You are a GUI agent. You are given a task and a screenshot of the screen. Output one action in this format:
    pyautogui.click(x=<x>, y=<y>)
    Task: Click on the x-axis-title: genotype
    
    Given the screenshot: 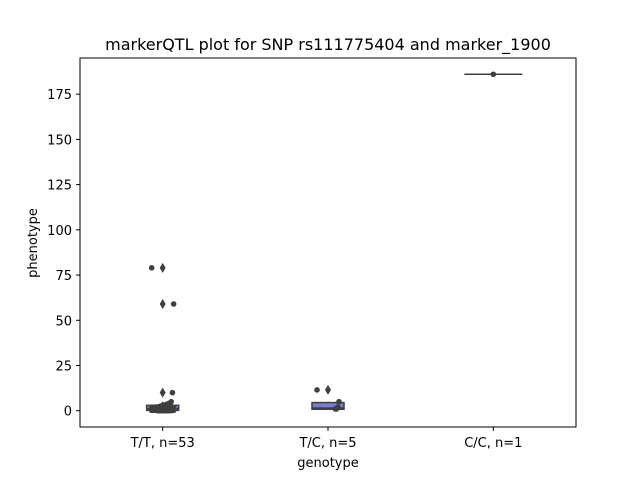 What is the action you would take?
    pyautogui.click(x=327, y=463)
    